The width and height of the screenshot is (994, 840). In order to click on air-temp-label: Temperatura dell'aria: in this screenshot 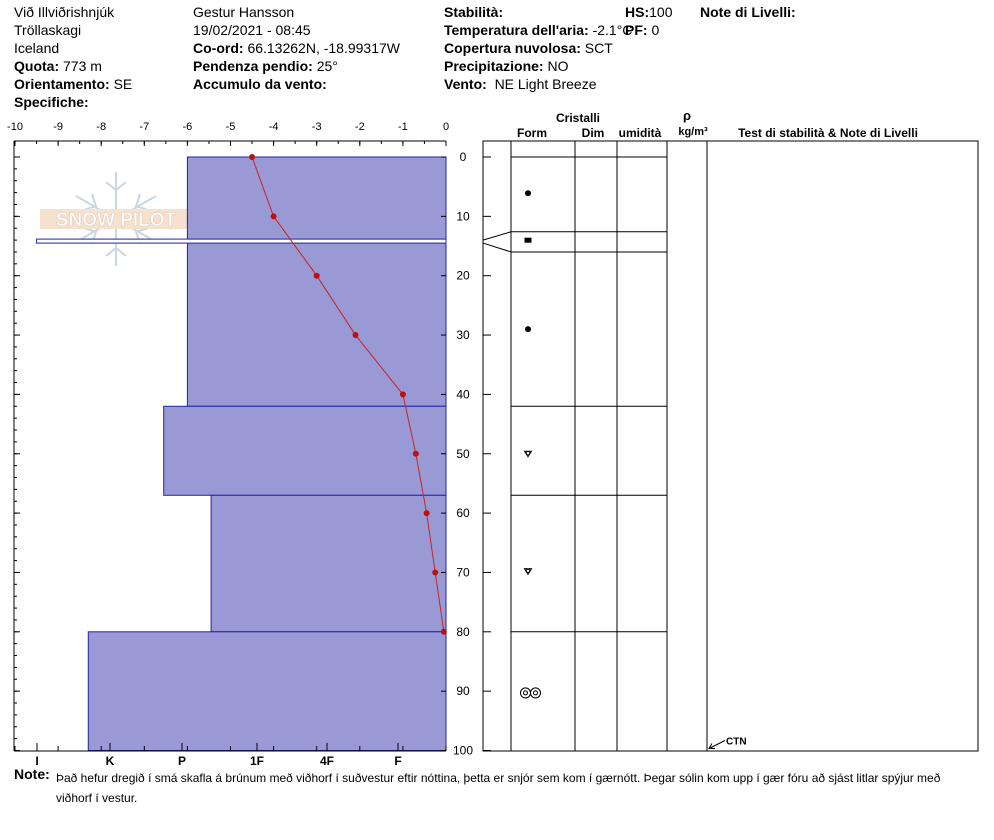, I will do `click(516, 30)`.